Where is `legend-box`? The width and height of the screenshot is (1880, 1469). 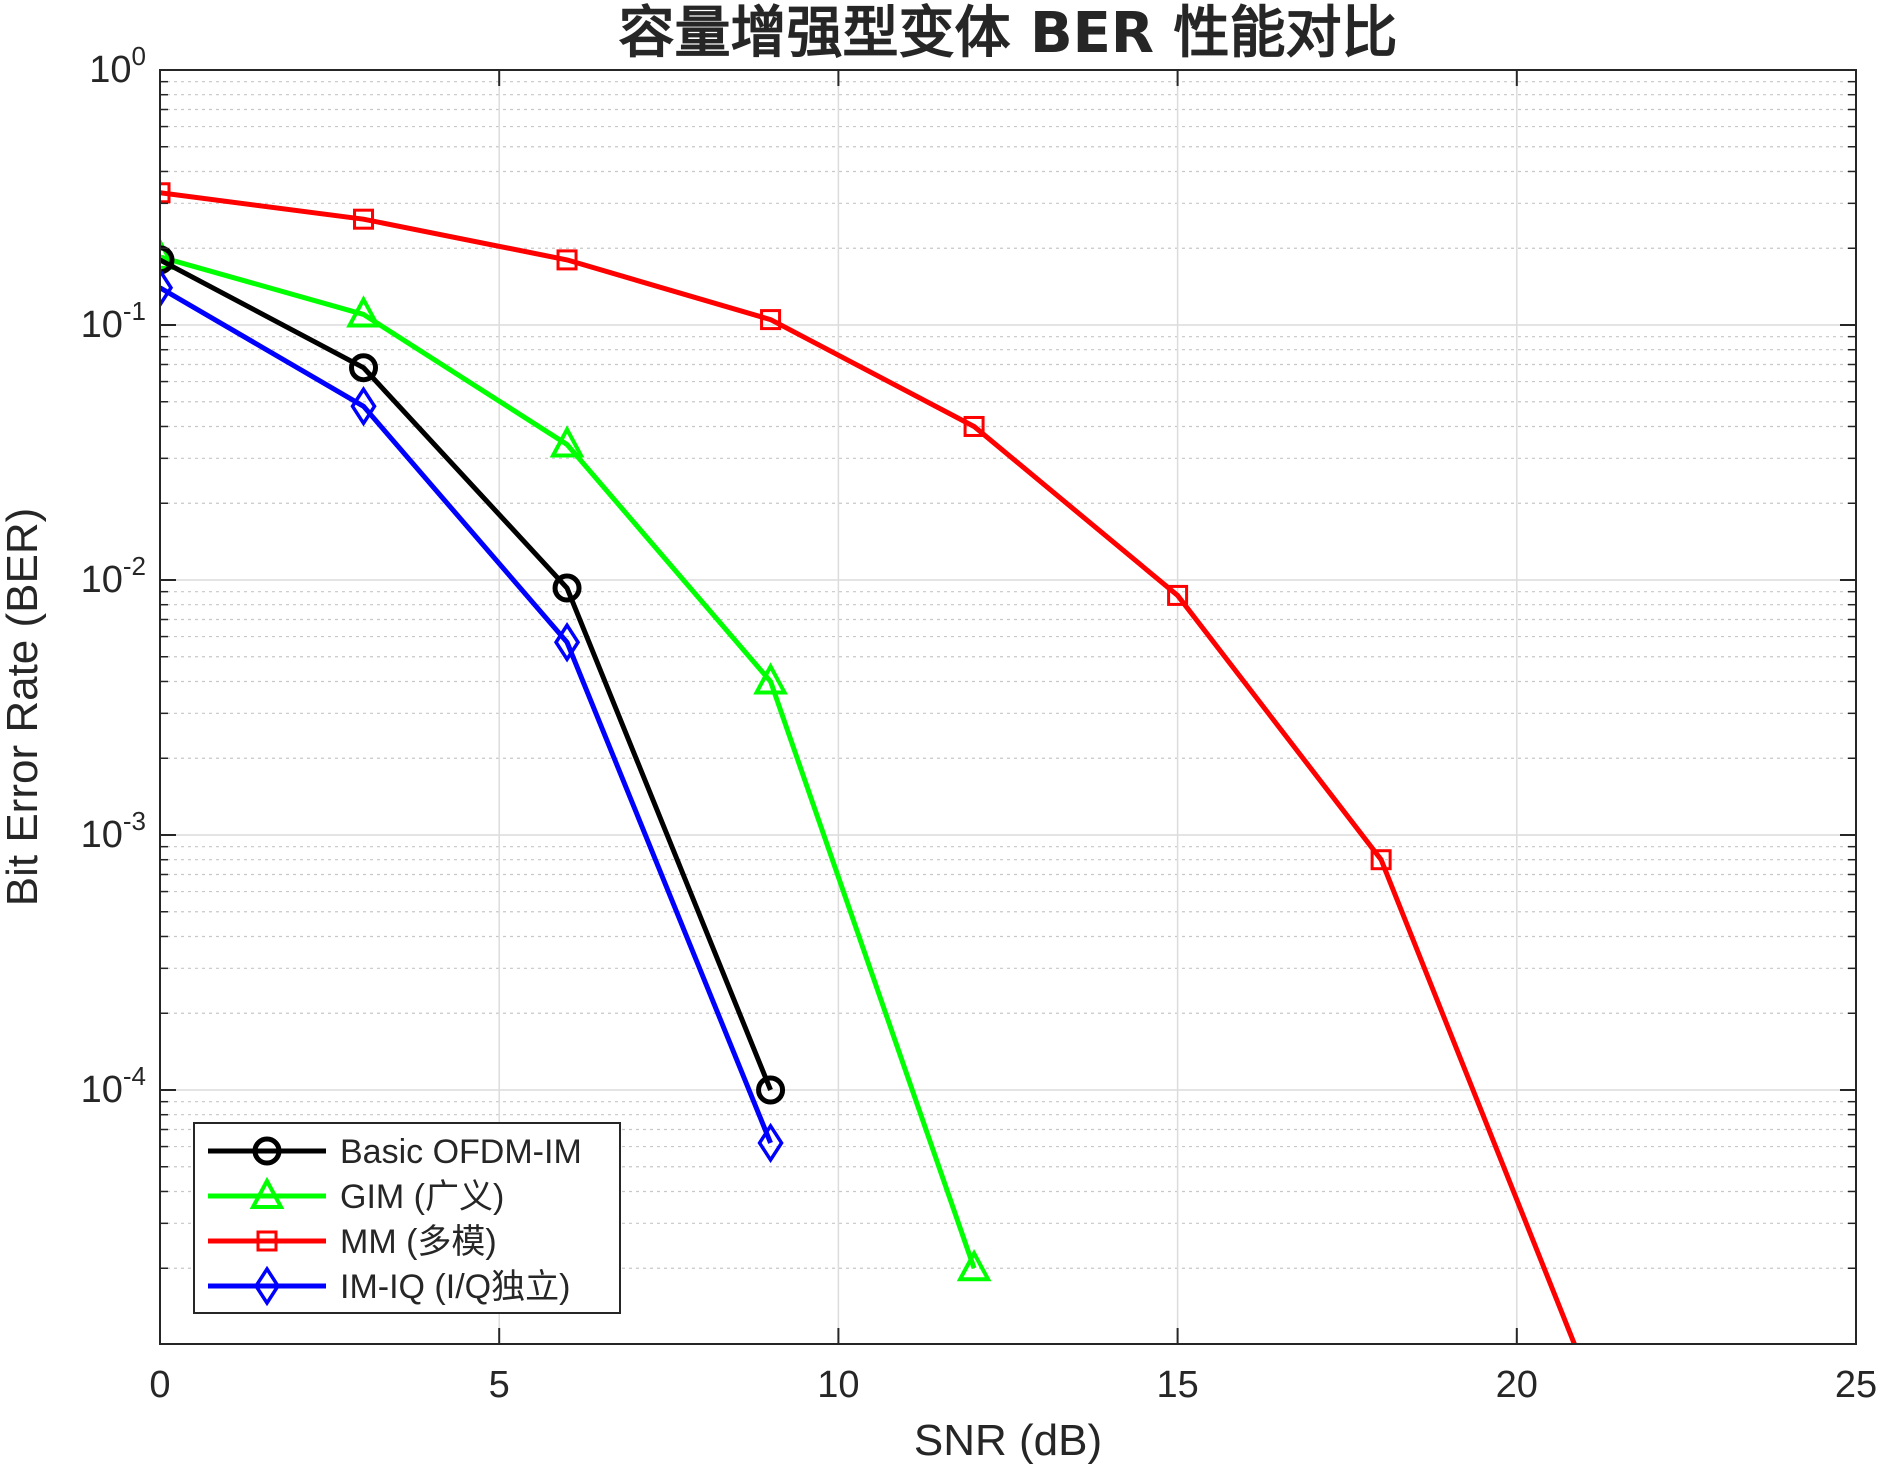
legend-box is located at coordinates (407, 1218).